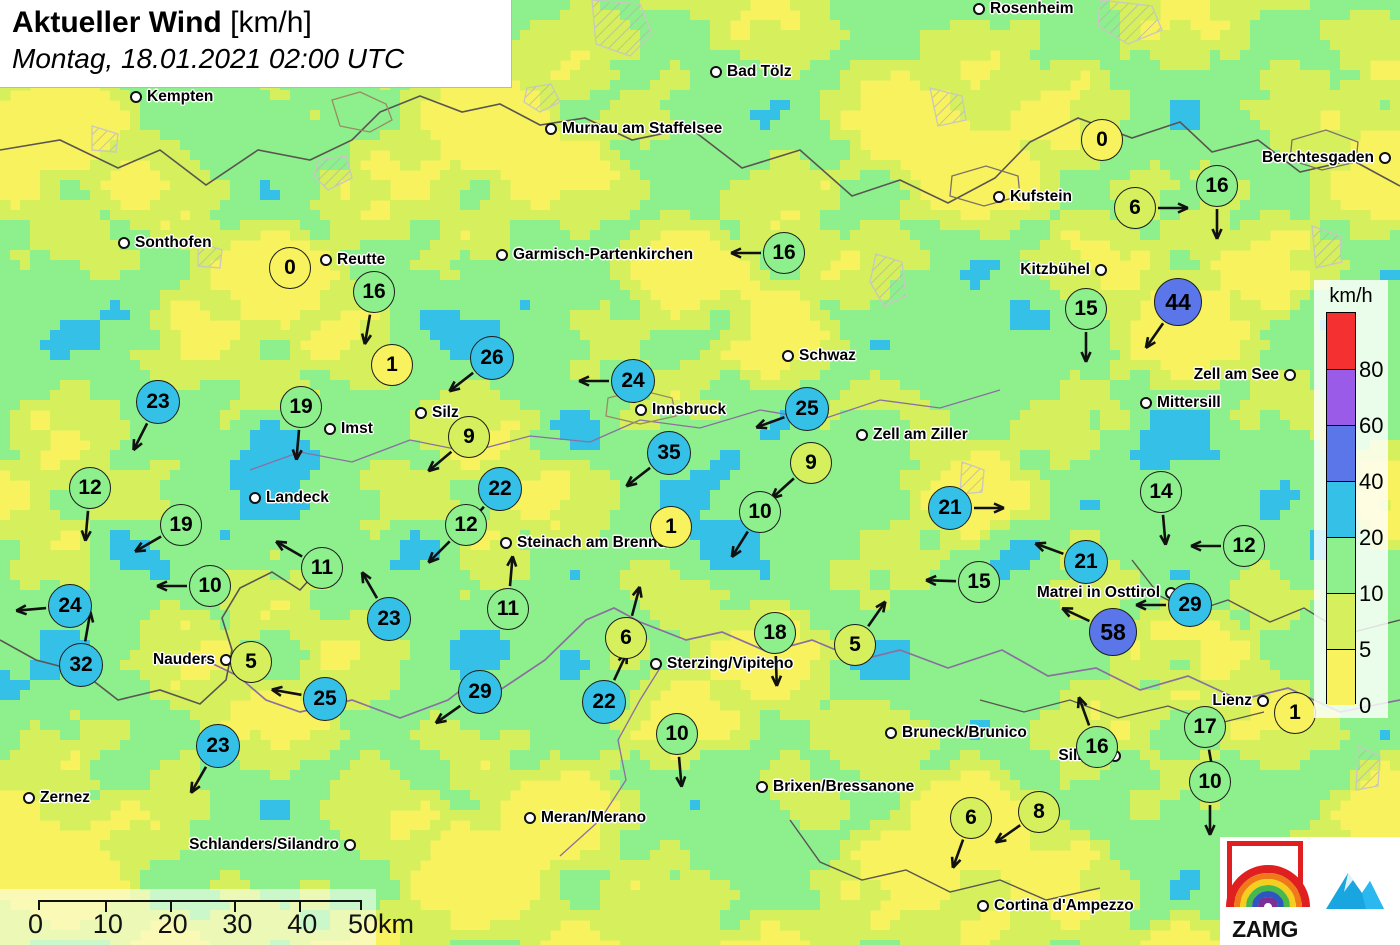 This screenshot has height=945, width=1400. I want to click on zamg-wordmark: ZAMG, so click(1265, 929).